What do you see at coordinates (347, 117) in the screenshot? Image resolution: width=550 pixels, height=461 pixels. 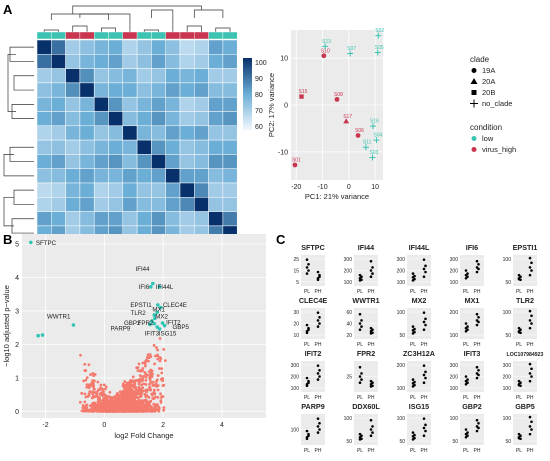 I see `pca-point-label: S17` at bounding box center [347, 117].